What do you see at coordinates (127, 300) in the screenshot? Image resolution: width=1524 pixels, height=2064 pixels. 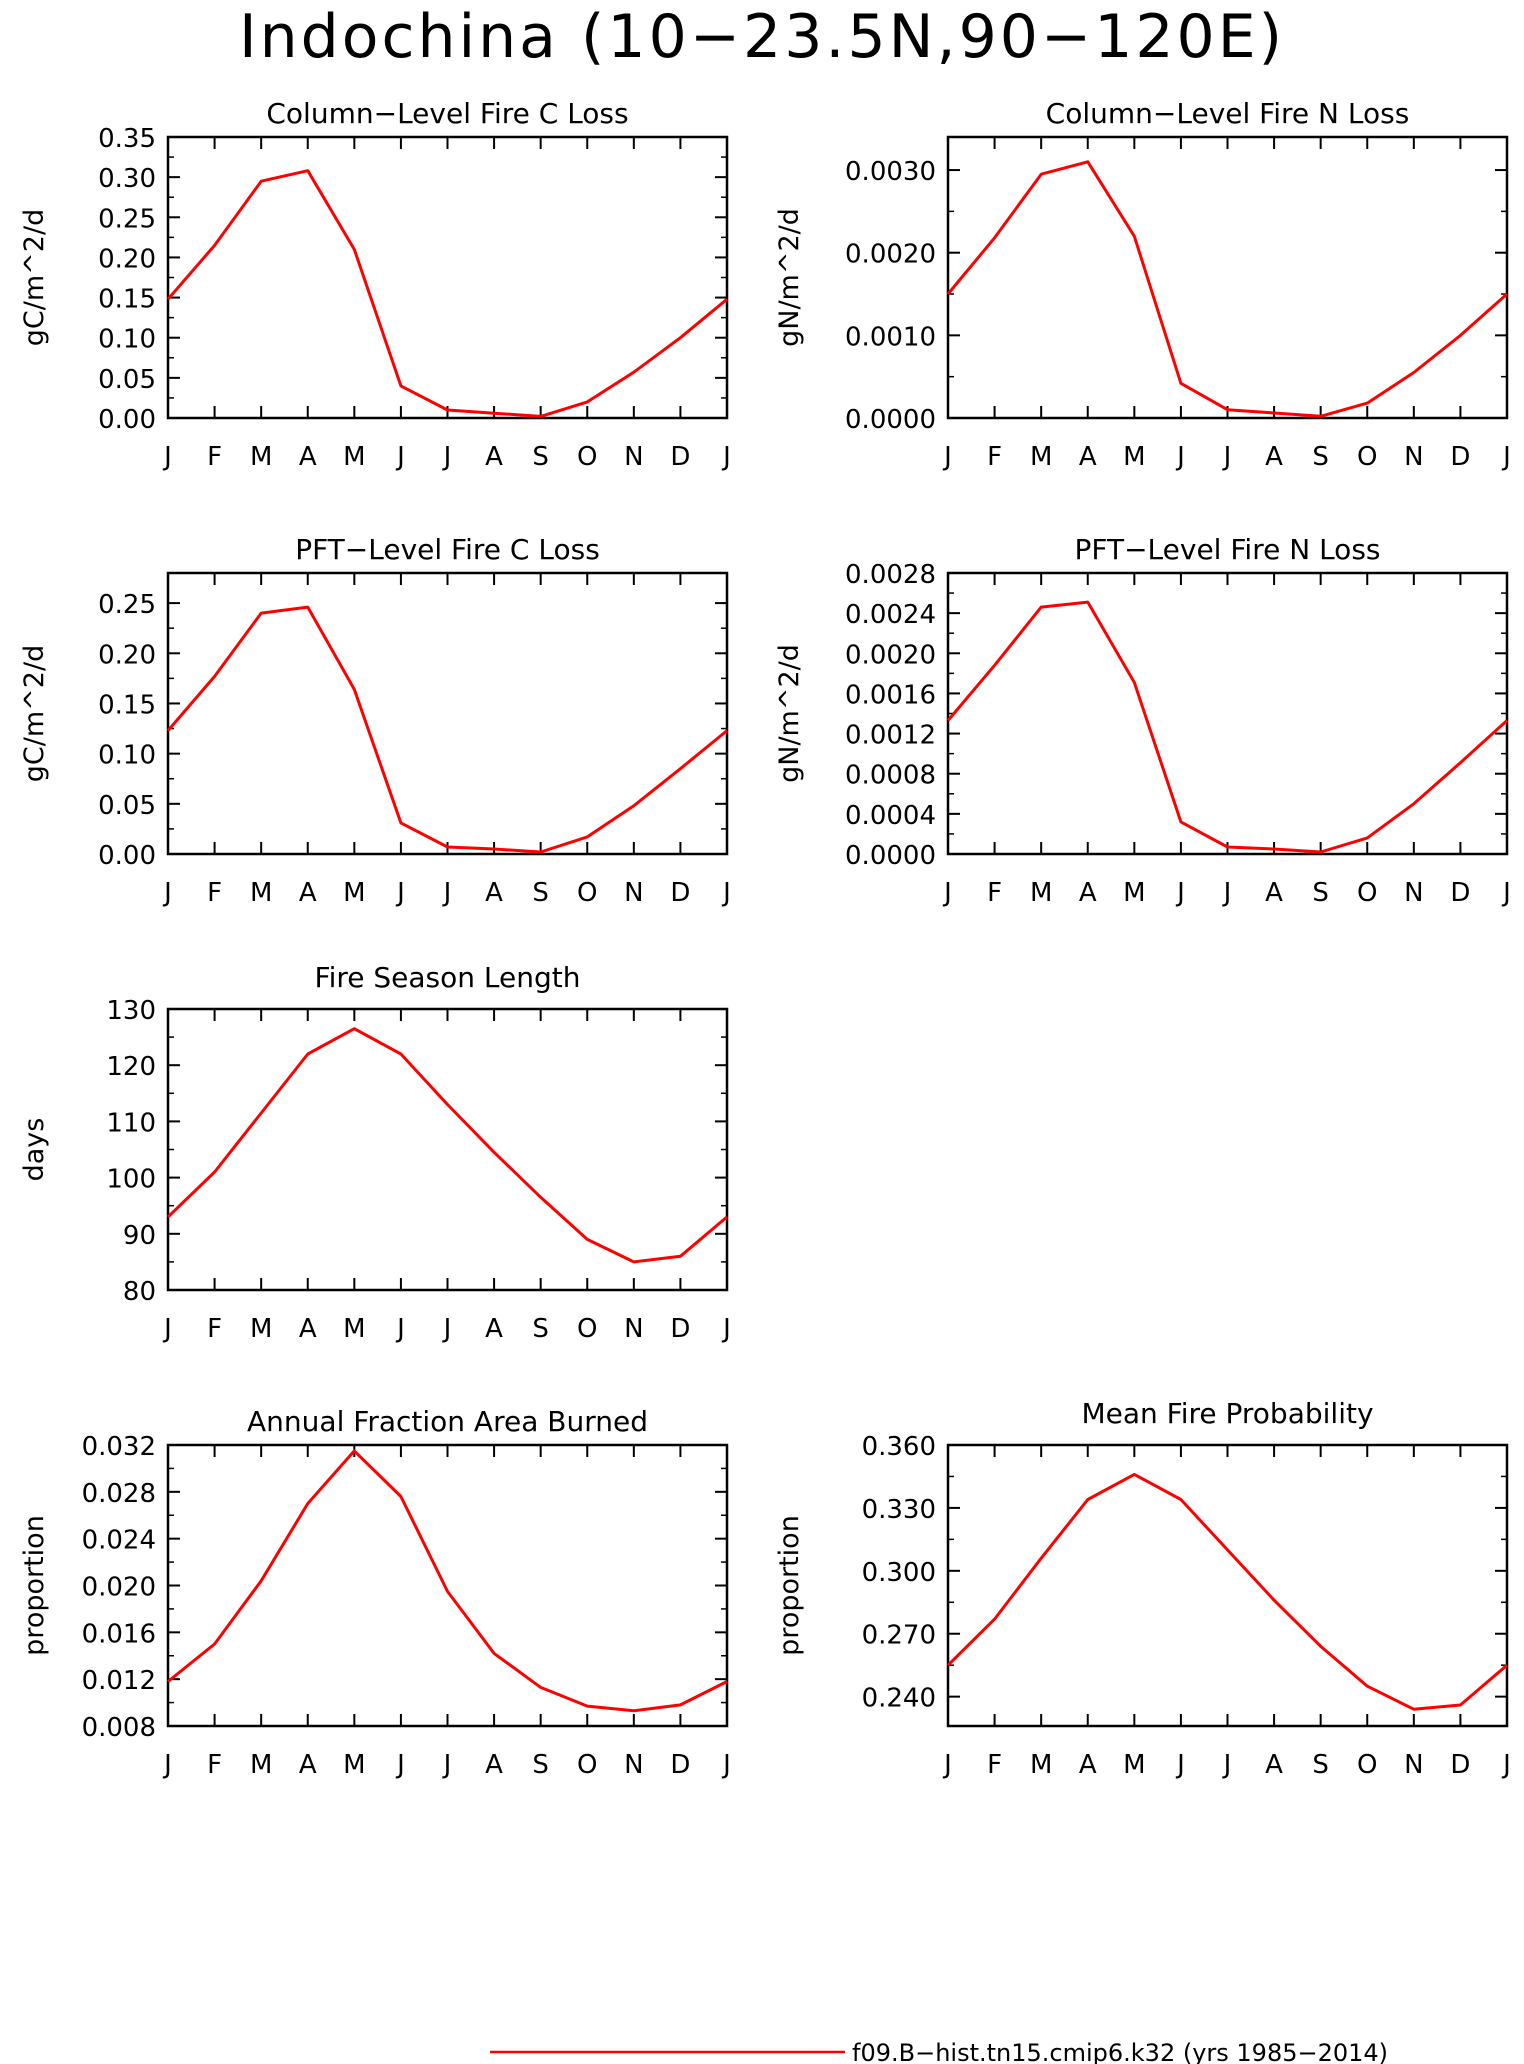 I see `y-tick-label: 0.15` at bounding box center [127, 300].